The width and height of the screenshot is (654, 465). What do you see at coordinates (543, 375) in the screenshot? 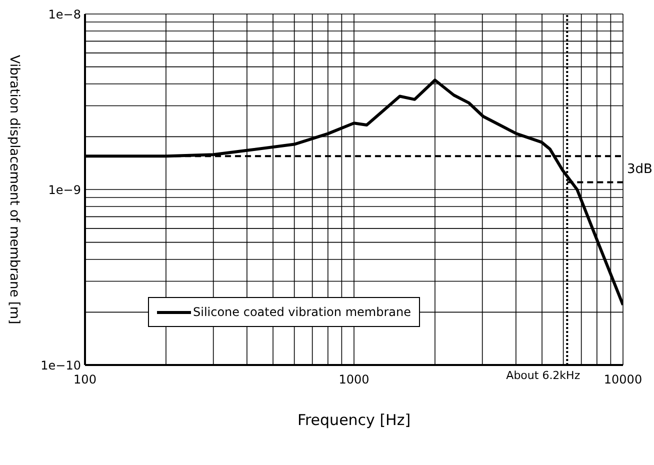
I see `ref-line-label: About 6.2kHz` at bounding box center [543, 375].